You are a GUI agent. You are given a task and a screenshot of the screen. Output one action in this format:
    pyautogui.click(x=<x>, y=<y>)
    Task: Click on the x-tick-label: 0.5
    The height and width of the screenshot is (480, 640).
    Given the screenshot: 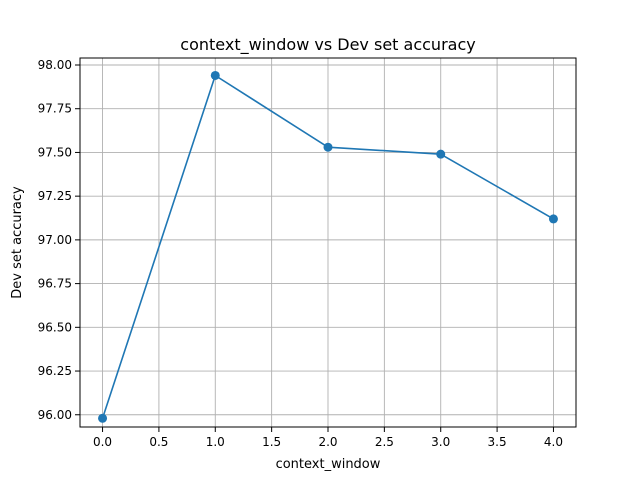 What is the action you would take?
    pyautogui.click(x=158, y=442)
    